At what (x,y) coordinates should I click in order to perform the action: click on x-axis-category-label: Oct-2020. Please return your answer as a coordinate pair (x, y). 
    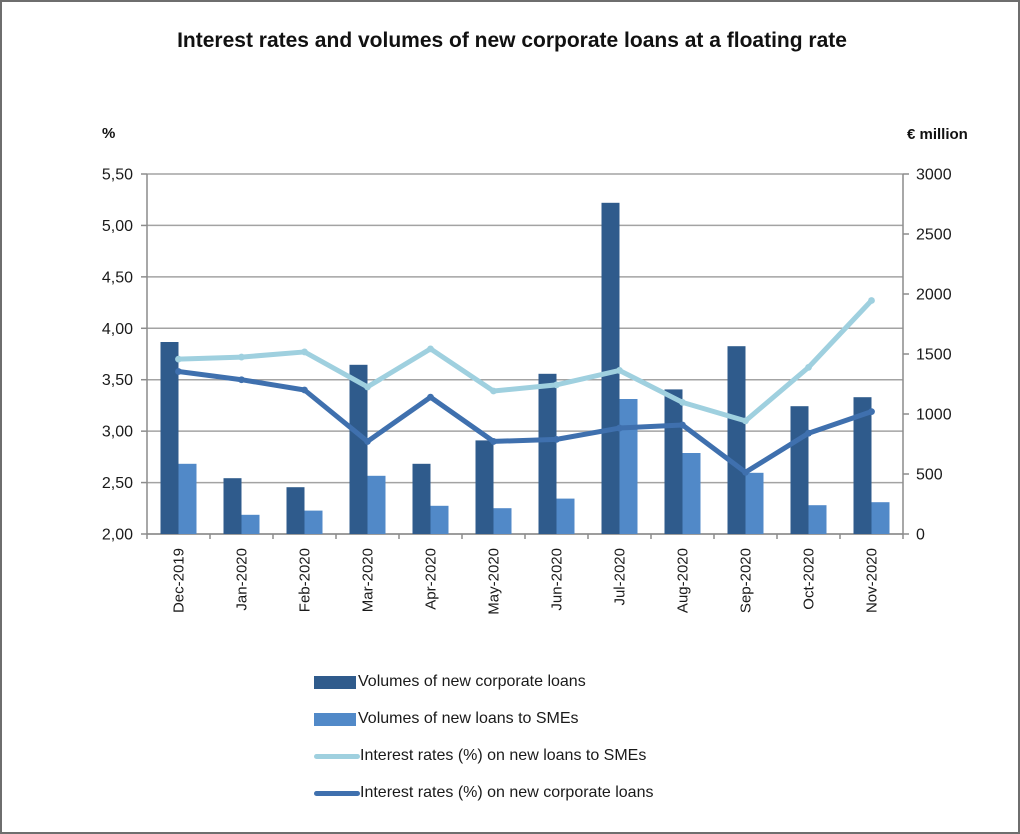
    Looking at the image, I should click on (809, 579).